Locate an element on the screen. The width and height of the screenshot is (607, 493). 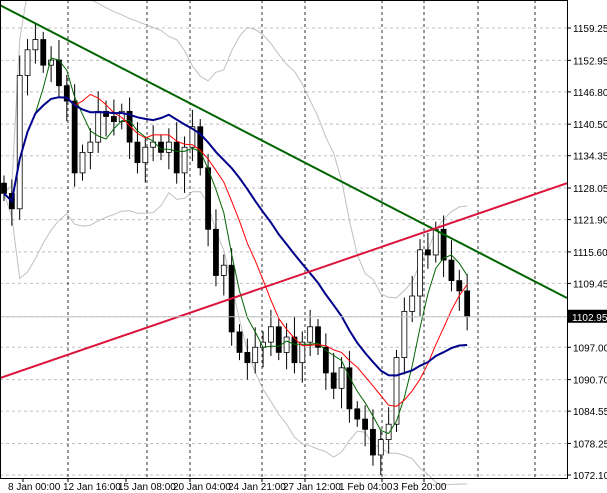
y-tick-label: 1146.80 is located at coordinates (590, 93).